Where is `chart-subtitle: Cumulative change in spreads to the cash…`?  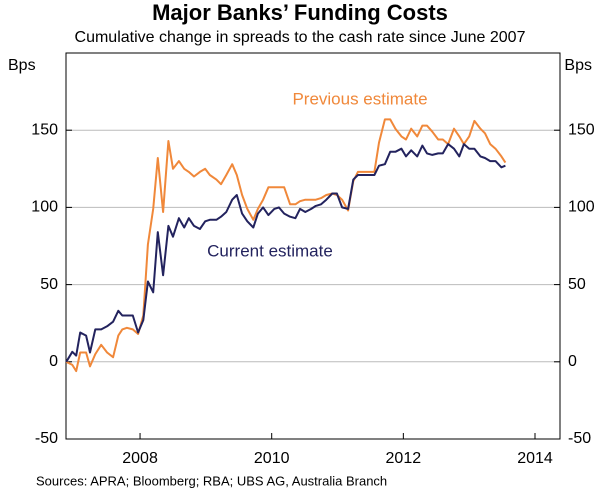
chart-subtitle: Cumulative change in spreads to the cash… is located at coordinates (300, 37).